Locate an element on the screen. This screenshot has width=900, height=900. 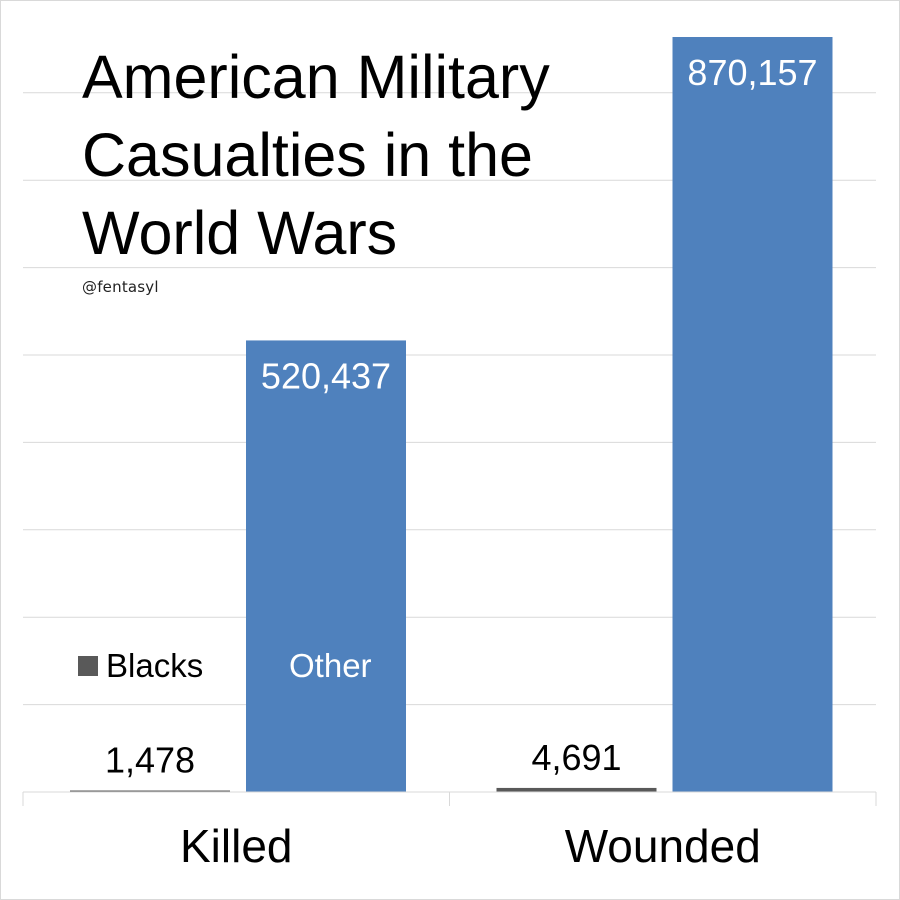
bar-other-killed is located at coordinates (326, 566).